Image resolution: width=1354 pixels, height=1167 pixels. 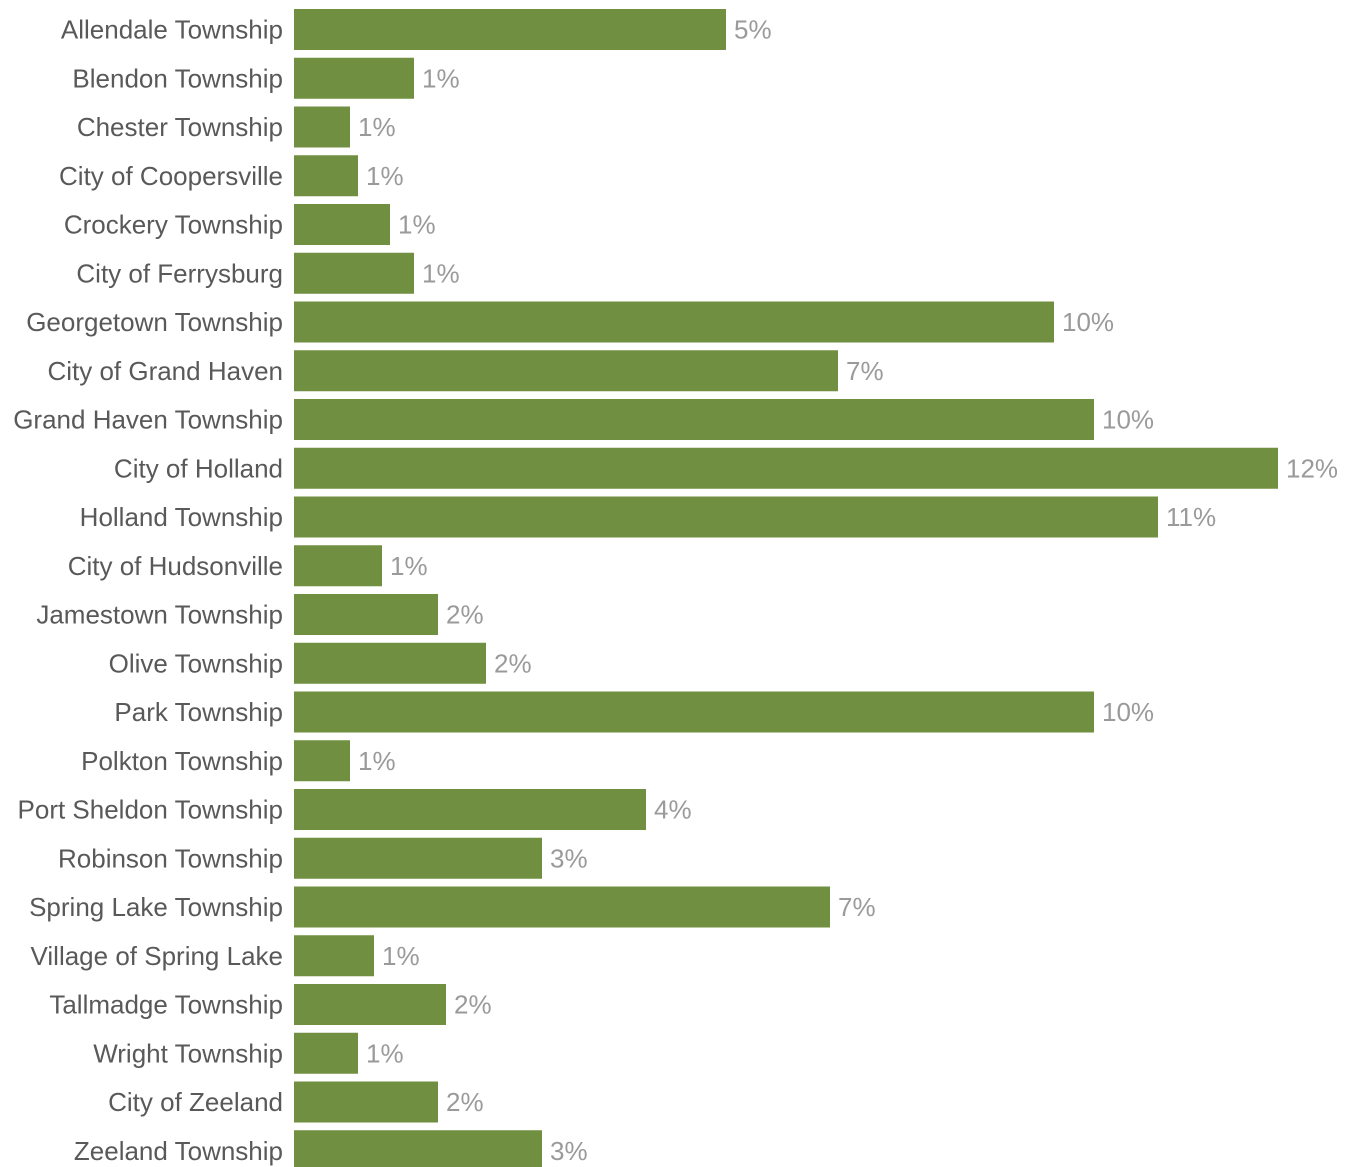 What do you see at coordinates (182, 761) in the screenshot?
I see `category-label: Polkton Township` at bounding box center [182, 761].